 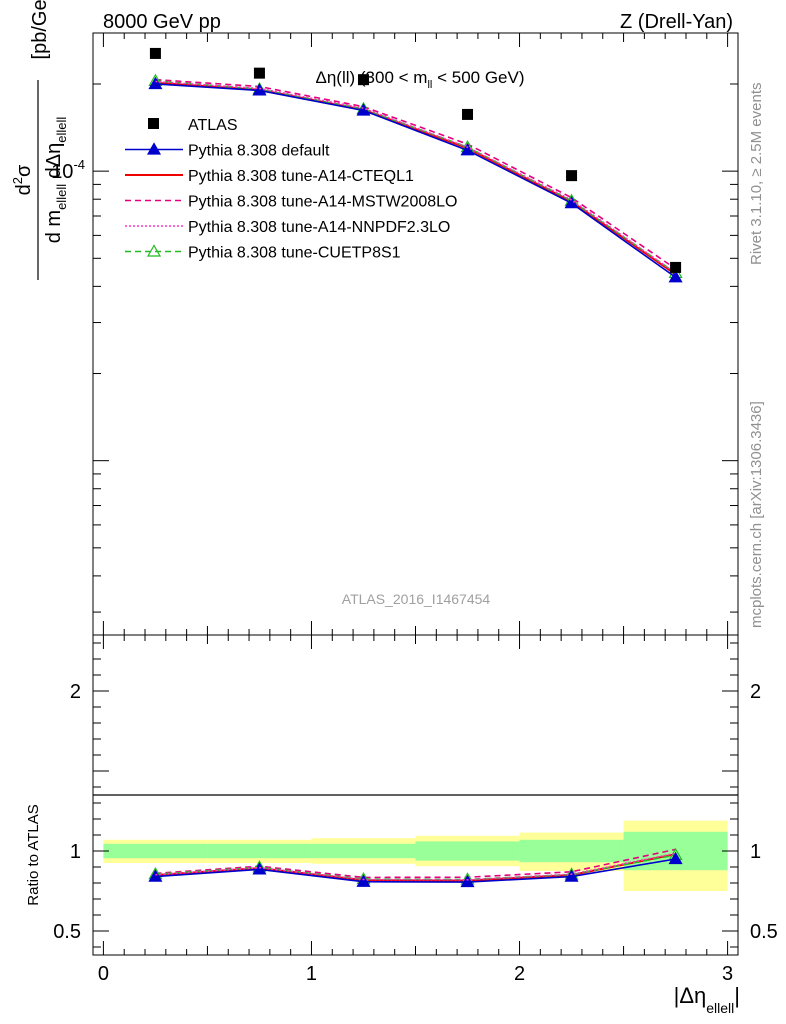 I want to click on ratio-y-tick-label-right: 0.5, so click(x=764, y=932).